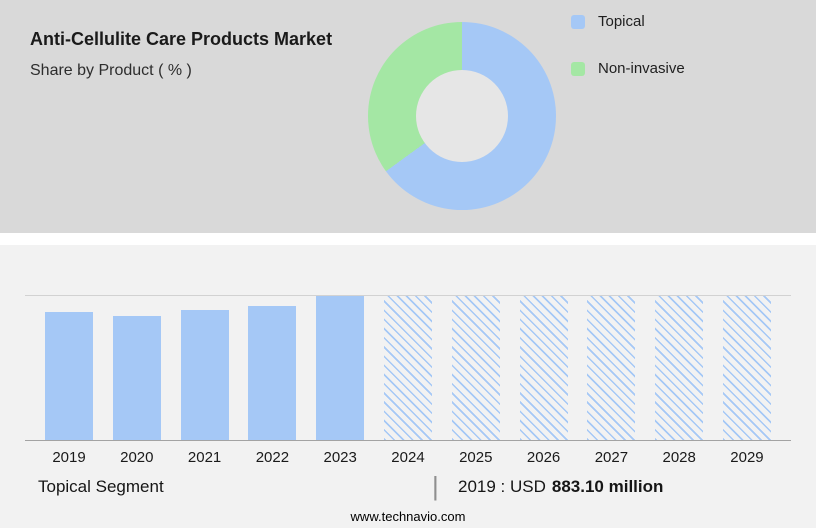 The height and width of the screenshot is (528, 816). What do you see at coordinates (502, 486) in the screenshot?
I see `value-prefix: 2019 : USD` at bounding box center [502, 486].